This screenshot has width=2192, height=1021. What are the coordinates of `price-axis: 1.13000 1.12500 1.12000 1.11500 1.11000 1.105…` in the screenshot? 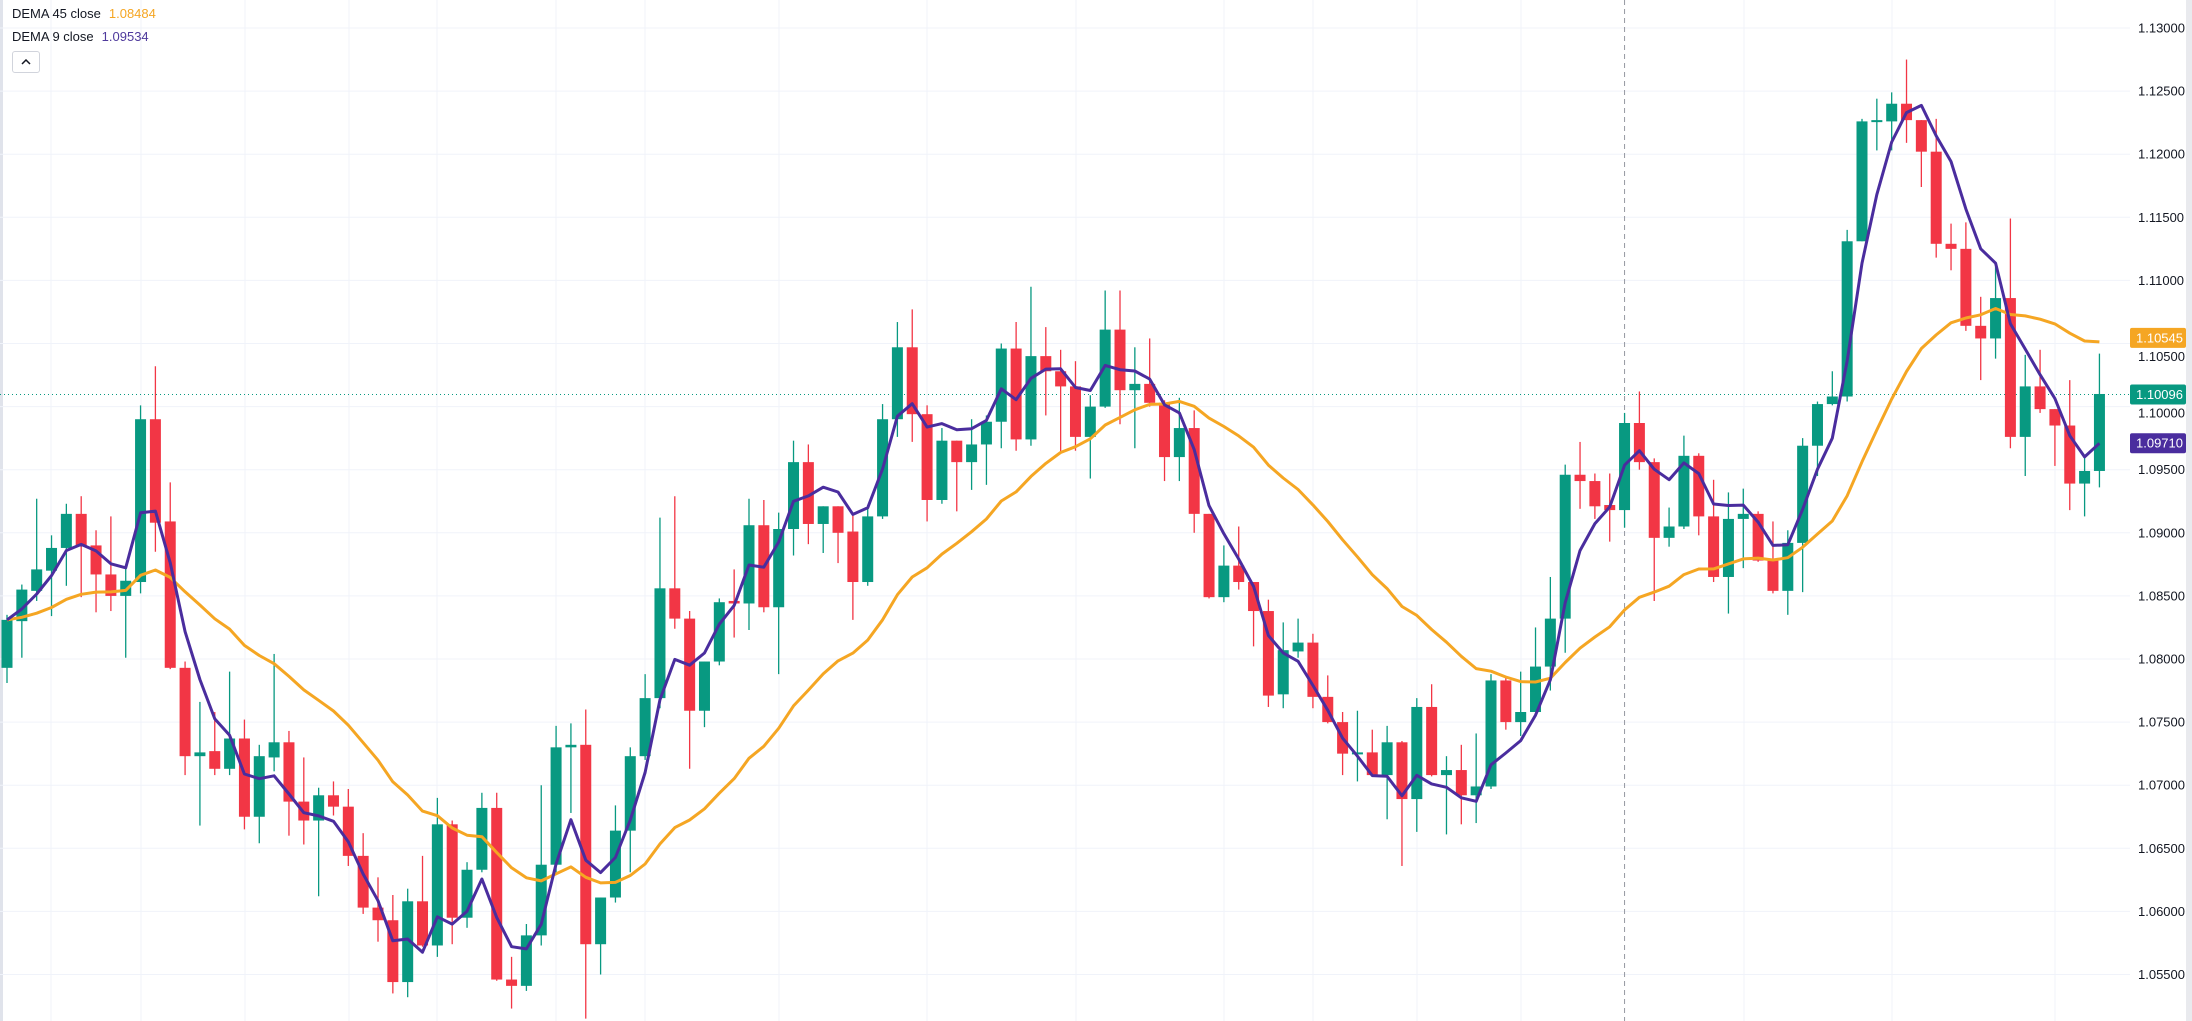 It's located at (2161, 502).